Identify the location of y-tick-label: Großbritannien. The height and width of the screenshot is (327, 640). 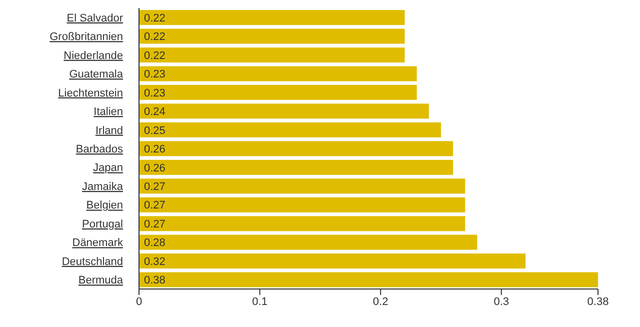
(86, 37).